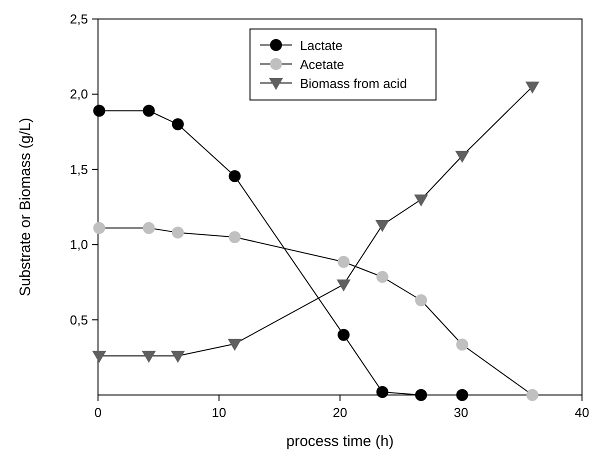  I want to click on x-tick-label: 40, so click(582, 412).